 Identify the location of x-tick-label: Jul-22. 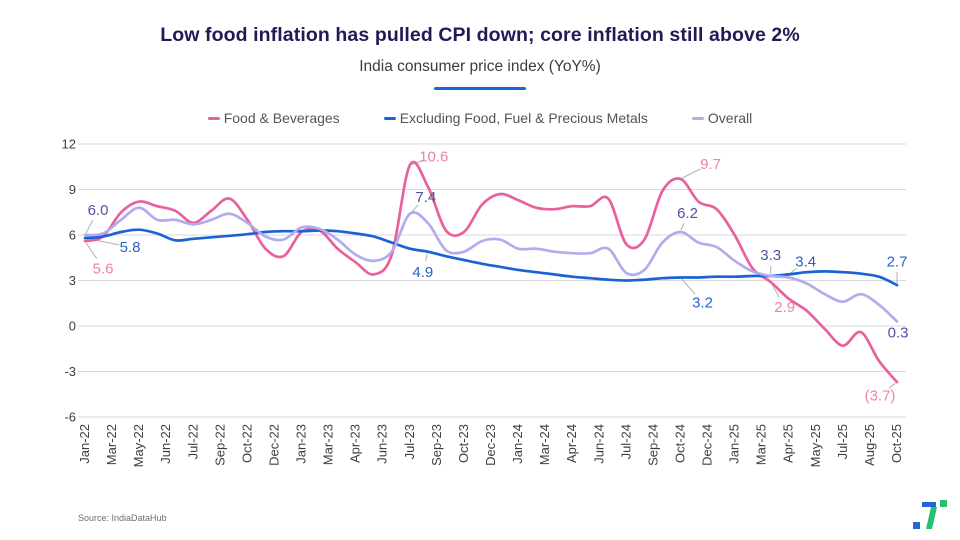
(192, 441).